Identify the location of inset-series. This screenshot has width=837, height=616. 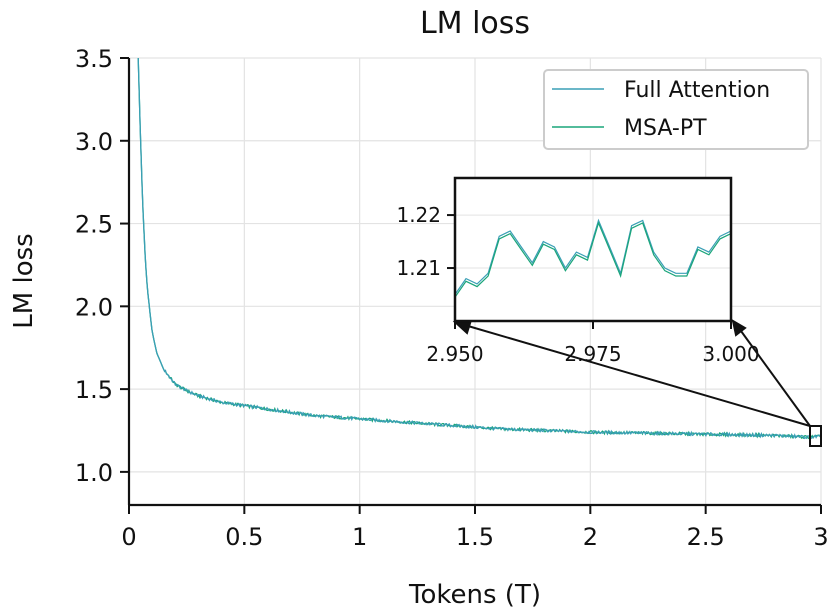
(593, 258).